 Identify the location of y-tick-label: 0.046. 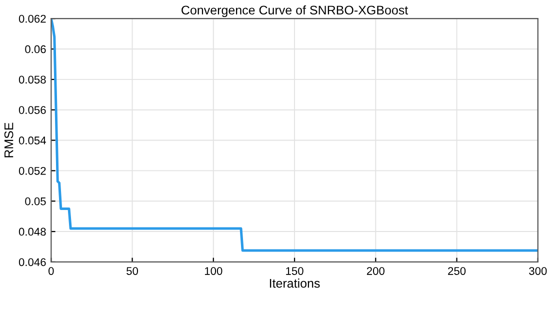
(32, 262).